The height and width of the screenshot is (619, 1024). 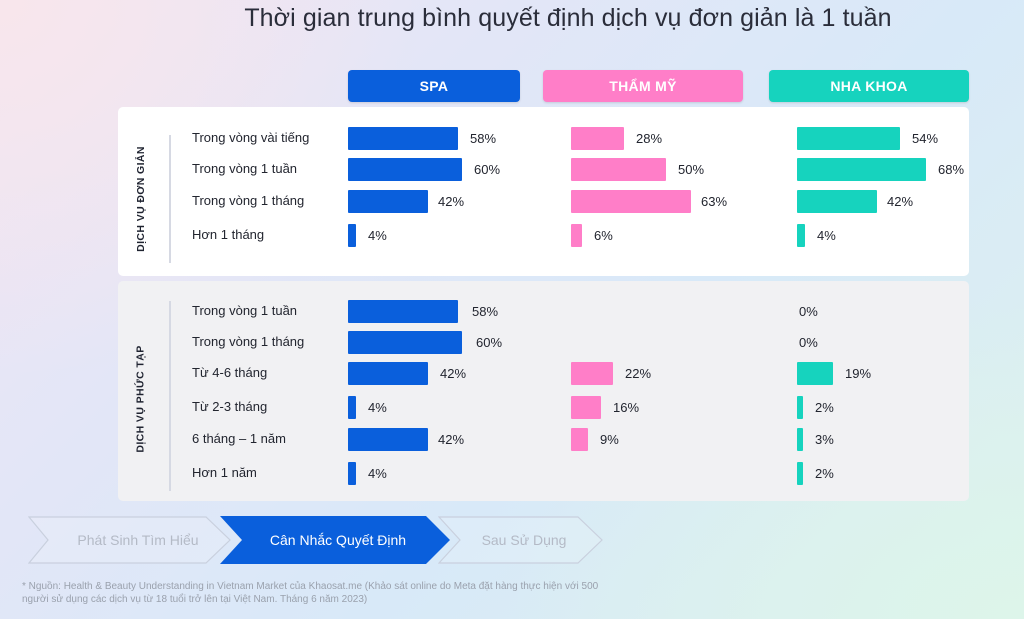 What do you see at coordinates (141, 199) in the screenshot?
I see `section-label-simple: DỊCH VỤ ĐƠN GIẢN` at bounding box center [141, 199].